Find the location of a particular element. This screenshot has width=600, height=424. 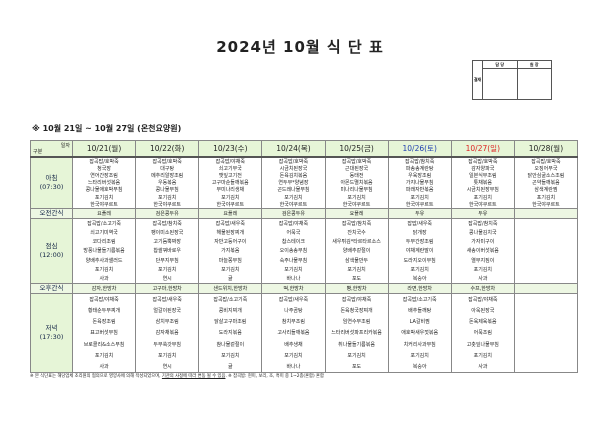

meal-name: 오후간식 is located at coordinates (51, 288).